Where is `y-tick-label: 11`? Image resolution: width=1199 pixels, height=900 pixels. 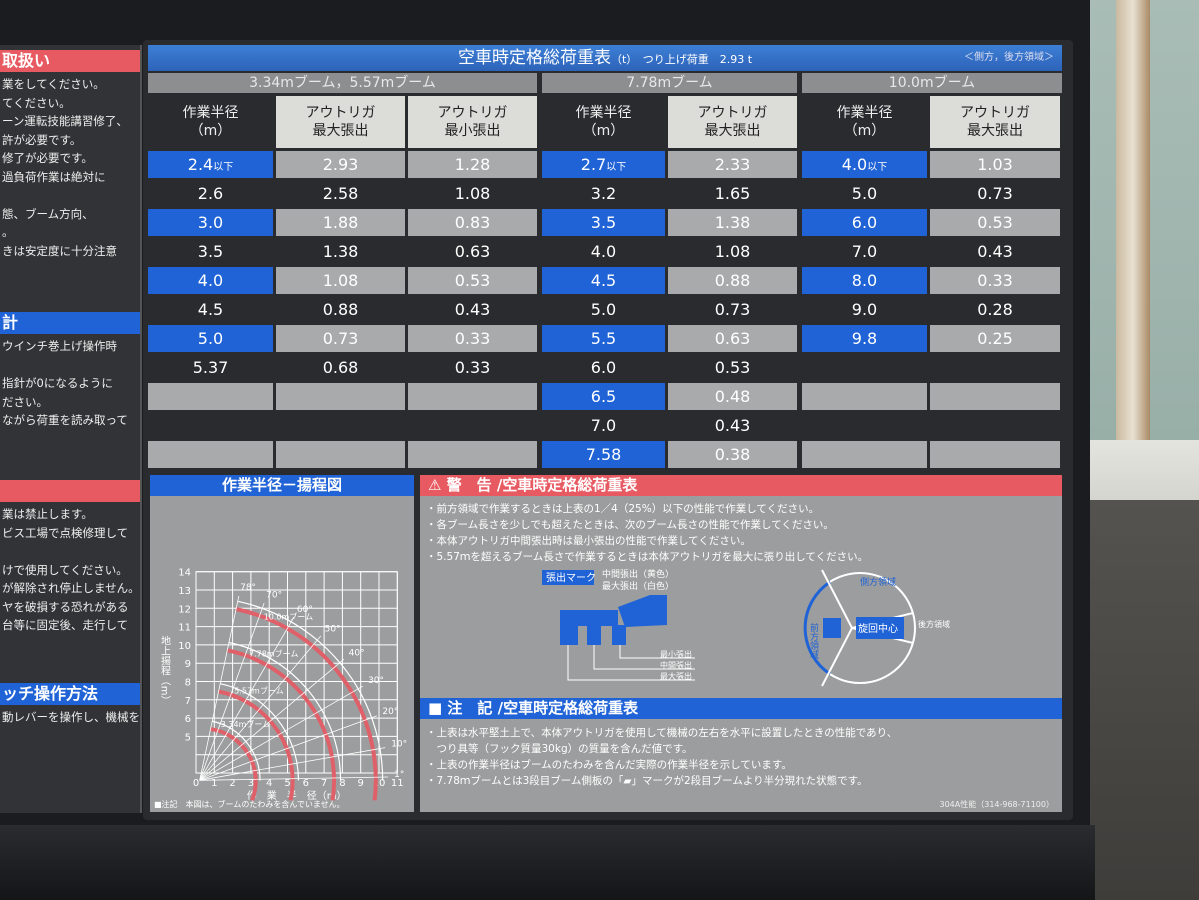
y-tick-label: 11 is located at coordinates (184, 628).